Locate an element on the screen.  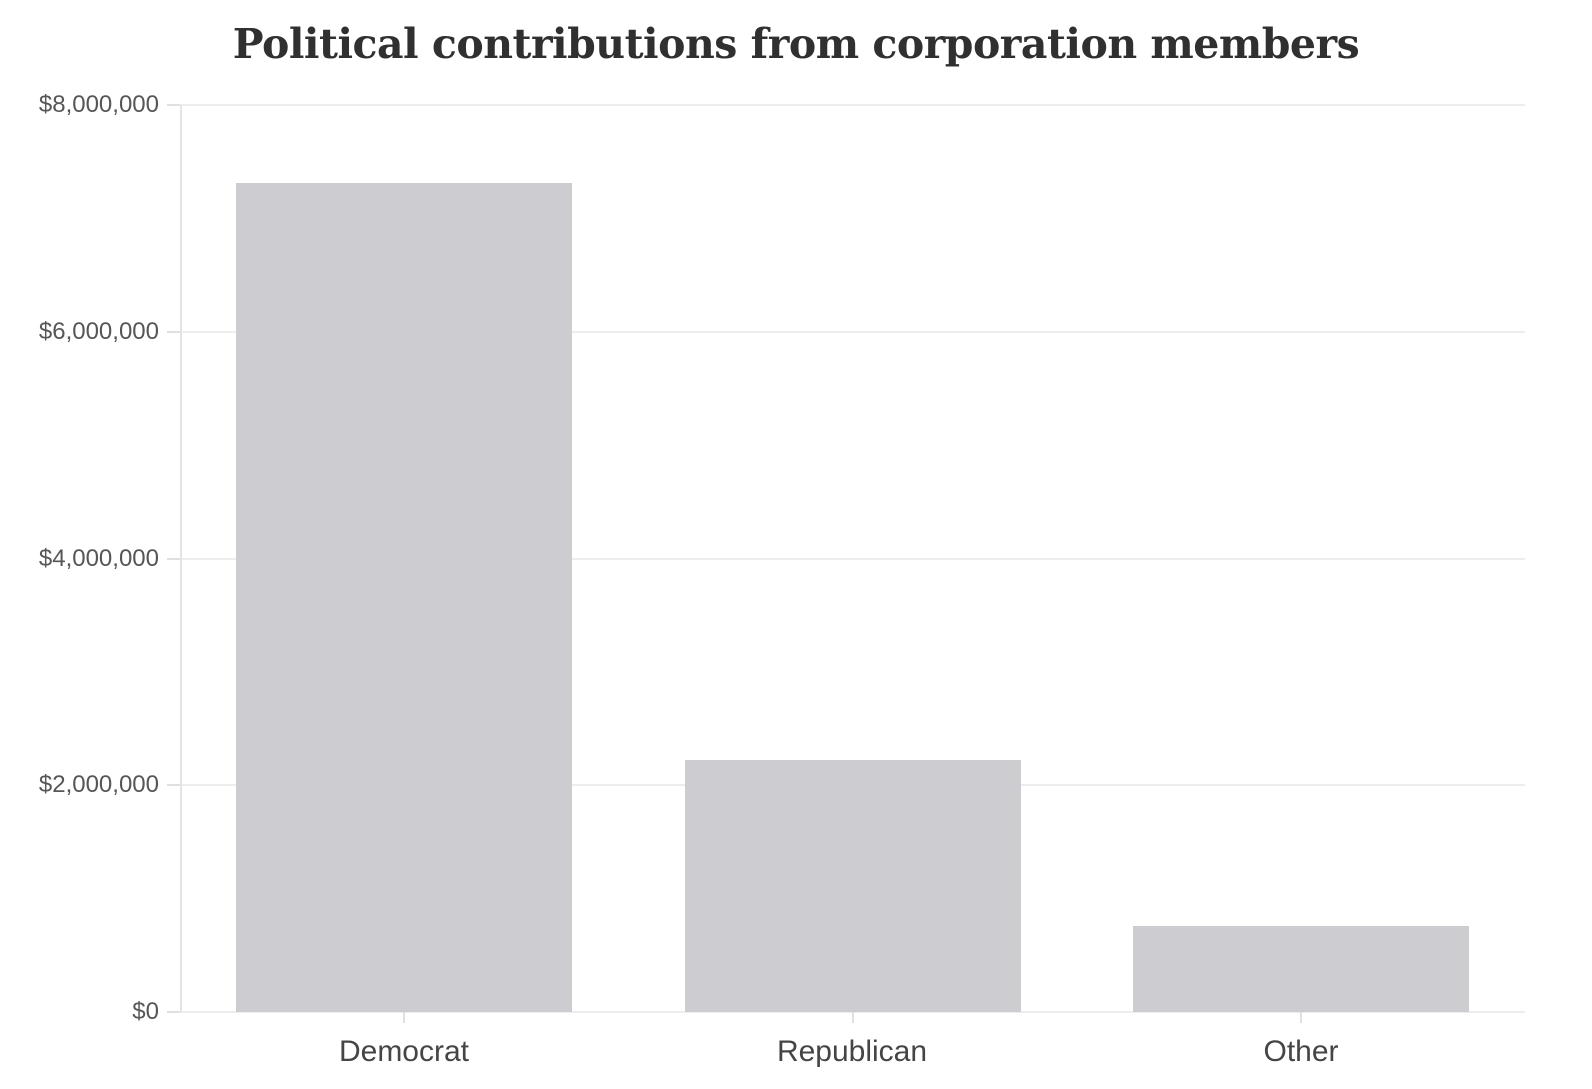
y-axis-line is located at coordinates (181, 558).